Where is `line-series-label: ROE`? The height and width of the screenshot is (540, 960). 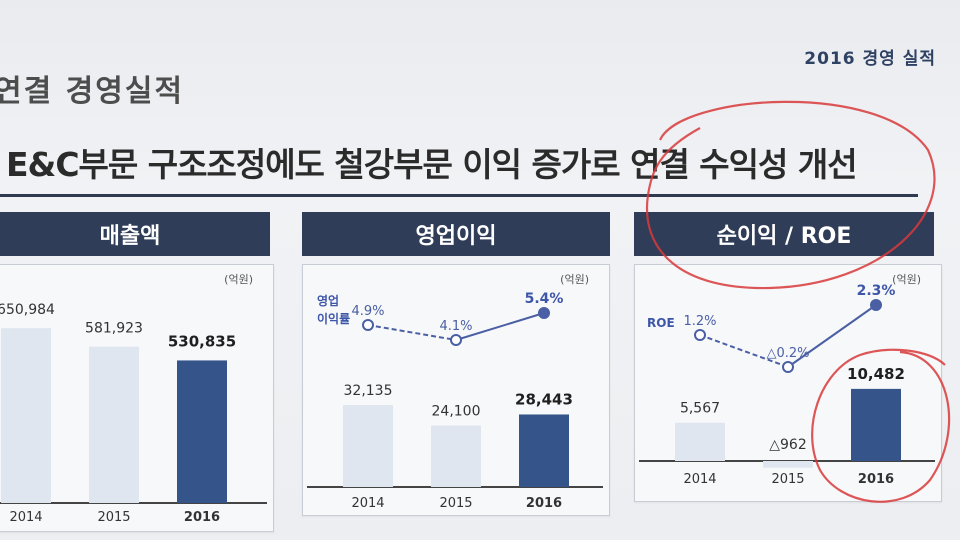
line-series-label: ROE is located at coordinates (661, 323).